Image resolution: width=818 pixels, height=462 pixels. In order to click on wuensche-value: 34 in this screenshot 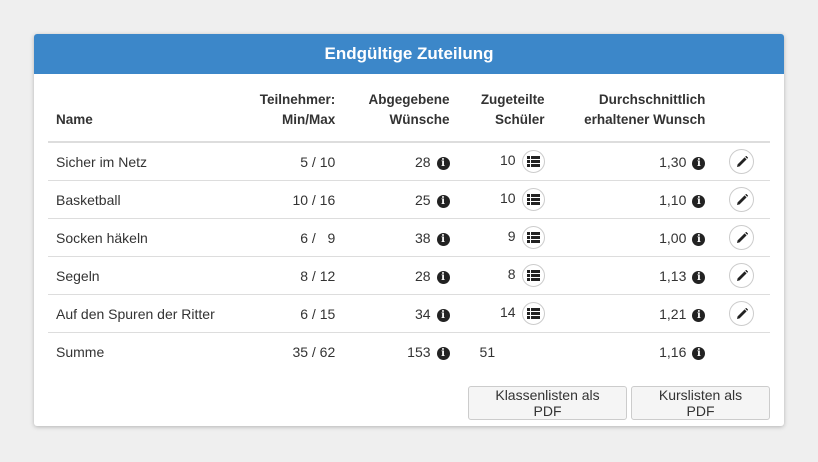, I will do `click(422, 313)`.